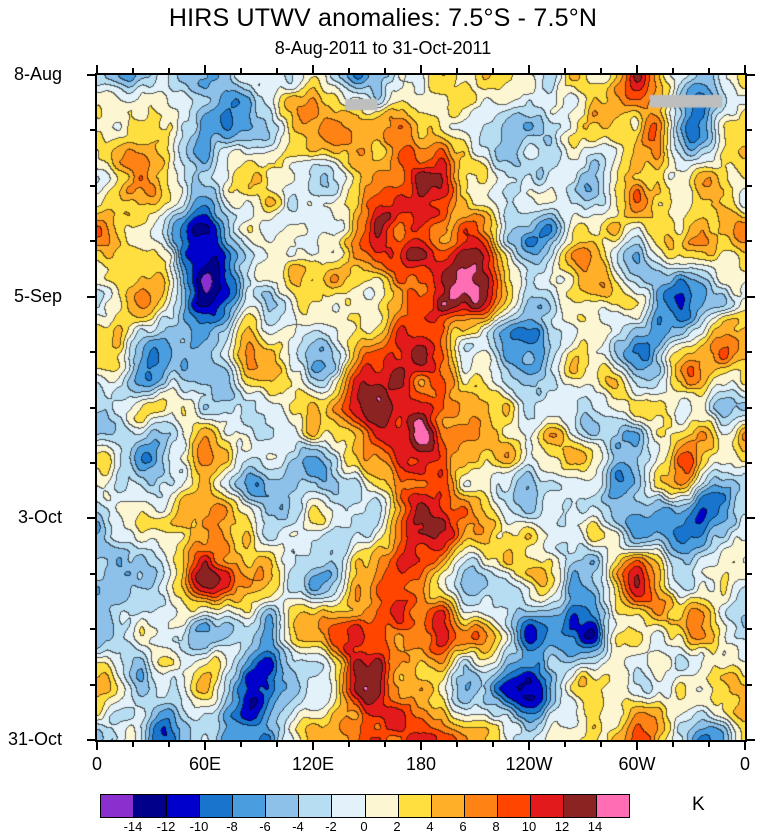 The image size is (766, 834). What do you see at coordinates (265, 826) in the screenshot?
I see `colorbar-tick-label: -6` at bounding box center [265, 826].